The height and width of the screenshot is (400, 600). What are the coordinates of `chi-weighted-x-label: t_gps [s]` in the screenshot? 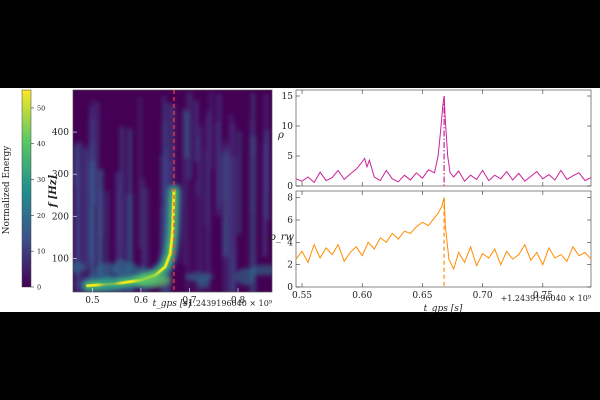 It's located at (443, 309).